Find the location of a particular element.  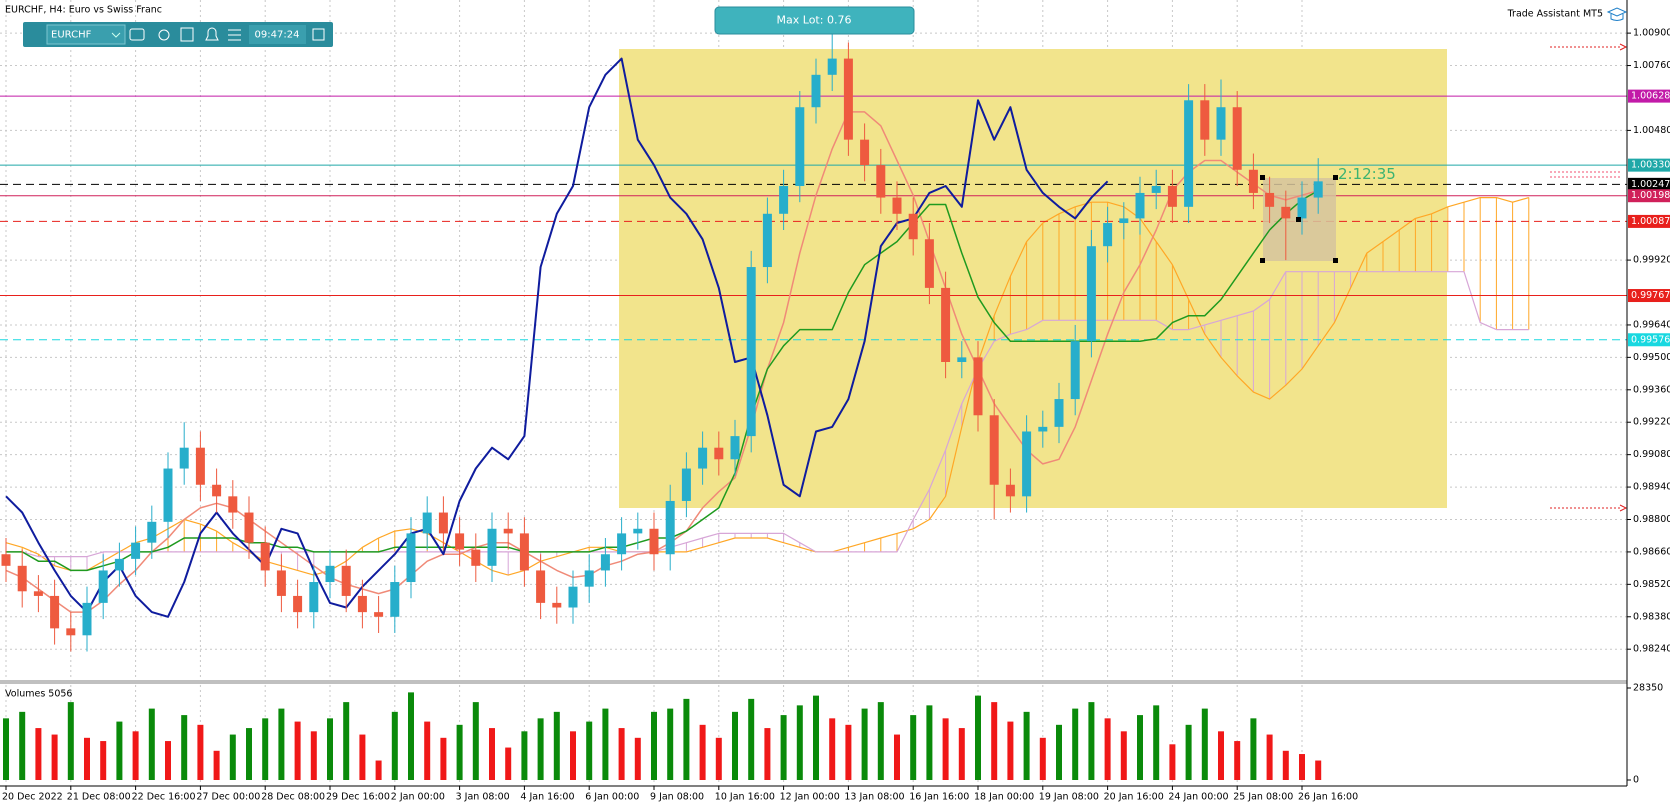

pane-separator is located at coordinates (813, 682).